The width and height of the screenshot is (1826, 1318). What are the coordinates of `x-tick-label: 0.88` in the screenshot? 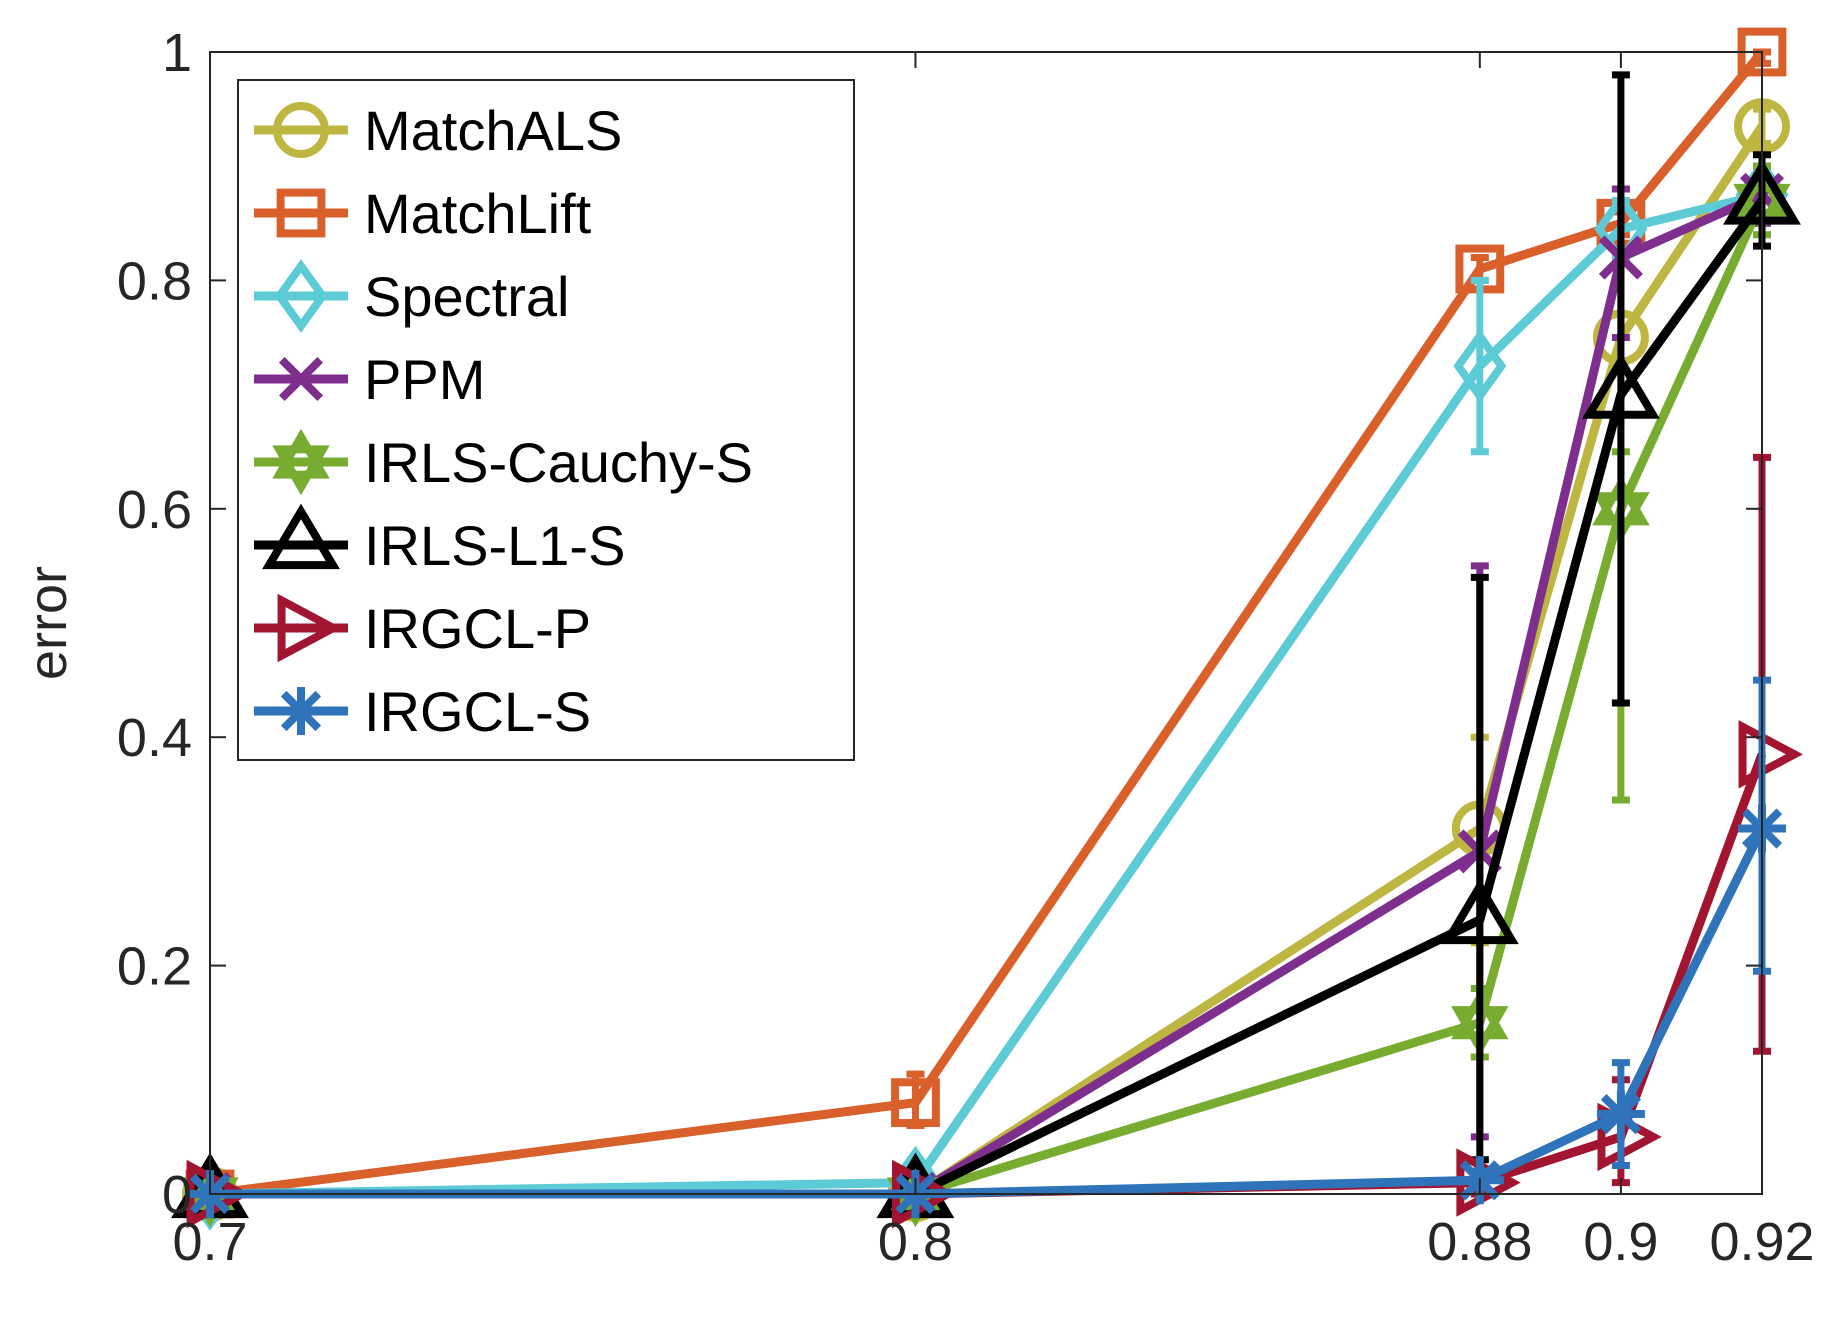 It's located at (1479, 1242).